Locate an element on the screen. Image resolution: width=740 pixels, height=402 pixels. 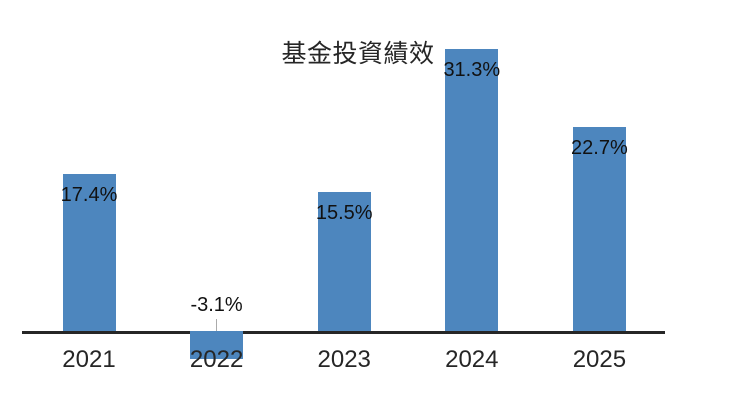
bar-2025 is located at coordinates (599, 228).